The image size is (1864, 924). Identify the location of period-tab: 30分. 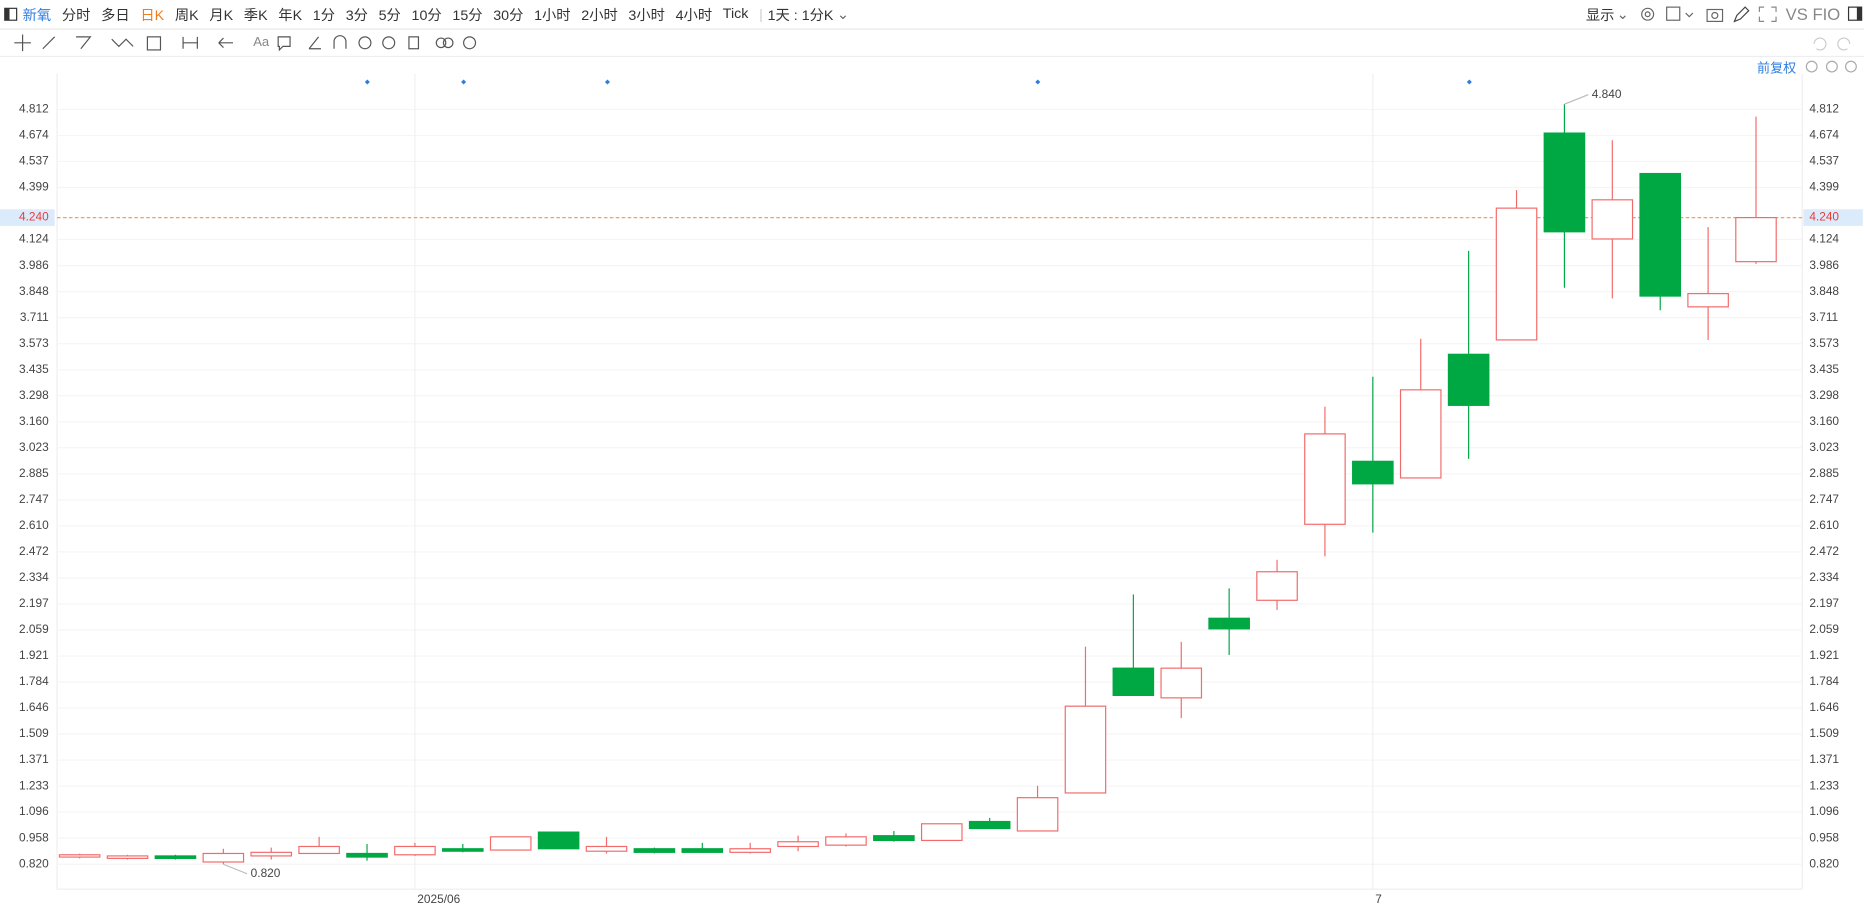
(508, 15).